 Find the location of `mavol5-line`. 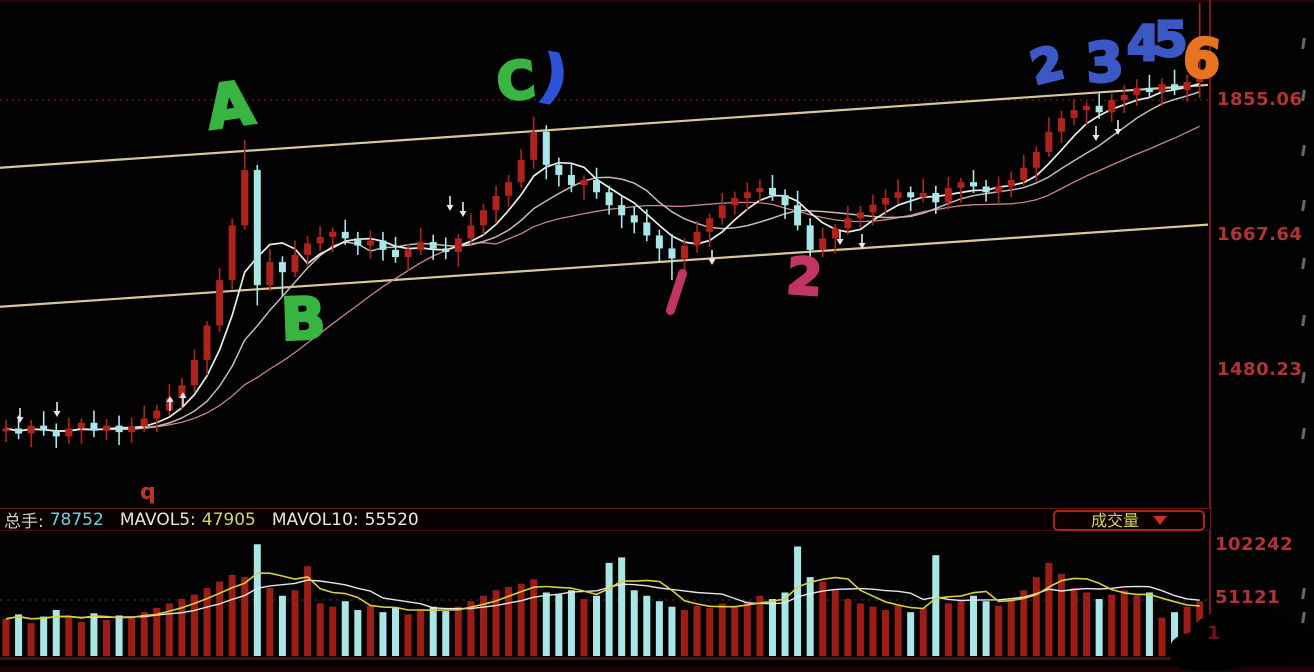

mavol5-line is located at coordinates (602, 596).